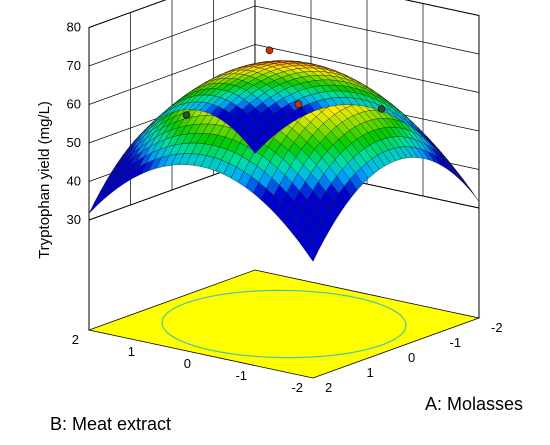  I want to click on y-tick-label: -1, so click(241, 375).